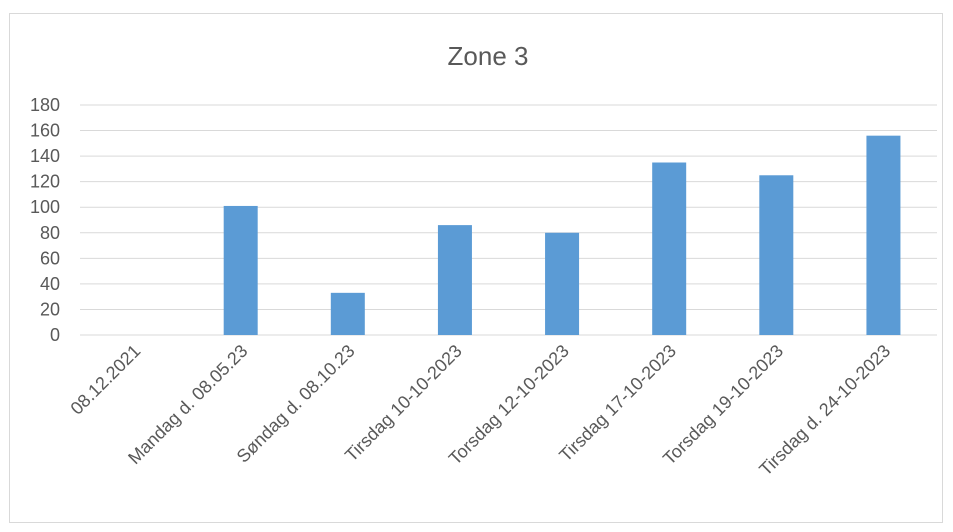 The width and height of the screenshot is (953, 532). Describe the element at coordinates (45, 220) in the screenshot. I see `y-axis-ticks: 0 20 40 60 80 100 120 140 160 180` at that location.